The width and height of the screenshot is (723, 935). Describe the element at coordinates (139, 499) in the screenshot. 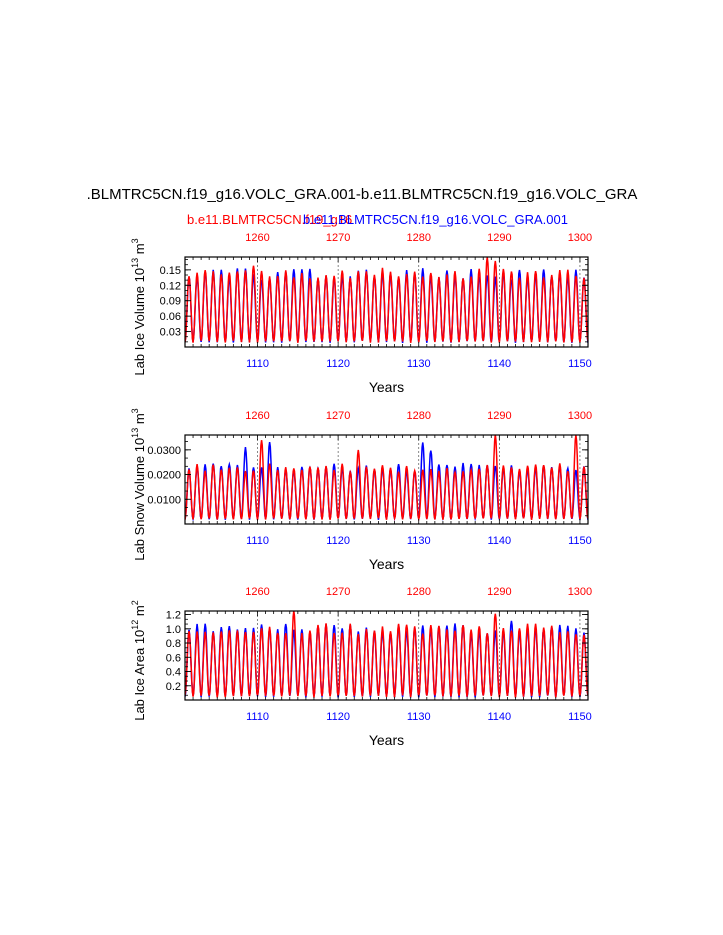

I see `y-axis-label-main: Lab Snow Volume 10` at that location.